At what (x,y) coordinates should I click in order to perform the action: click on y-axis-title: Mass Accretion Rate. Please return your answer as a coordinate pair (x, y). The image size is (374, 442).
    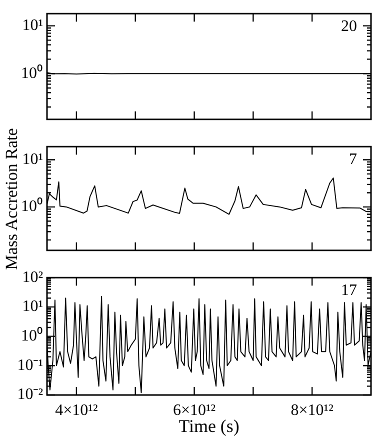
    Looking at the image, I should click on (12, 199).